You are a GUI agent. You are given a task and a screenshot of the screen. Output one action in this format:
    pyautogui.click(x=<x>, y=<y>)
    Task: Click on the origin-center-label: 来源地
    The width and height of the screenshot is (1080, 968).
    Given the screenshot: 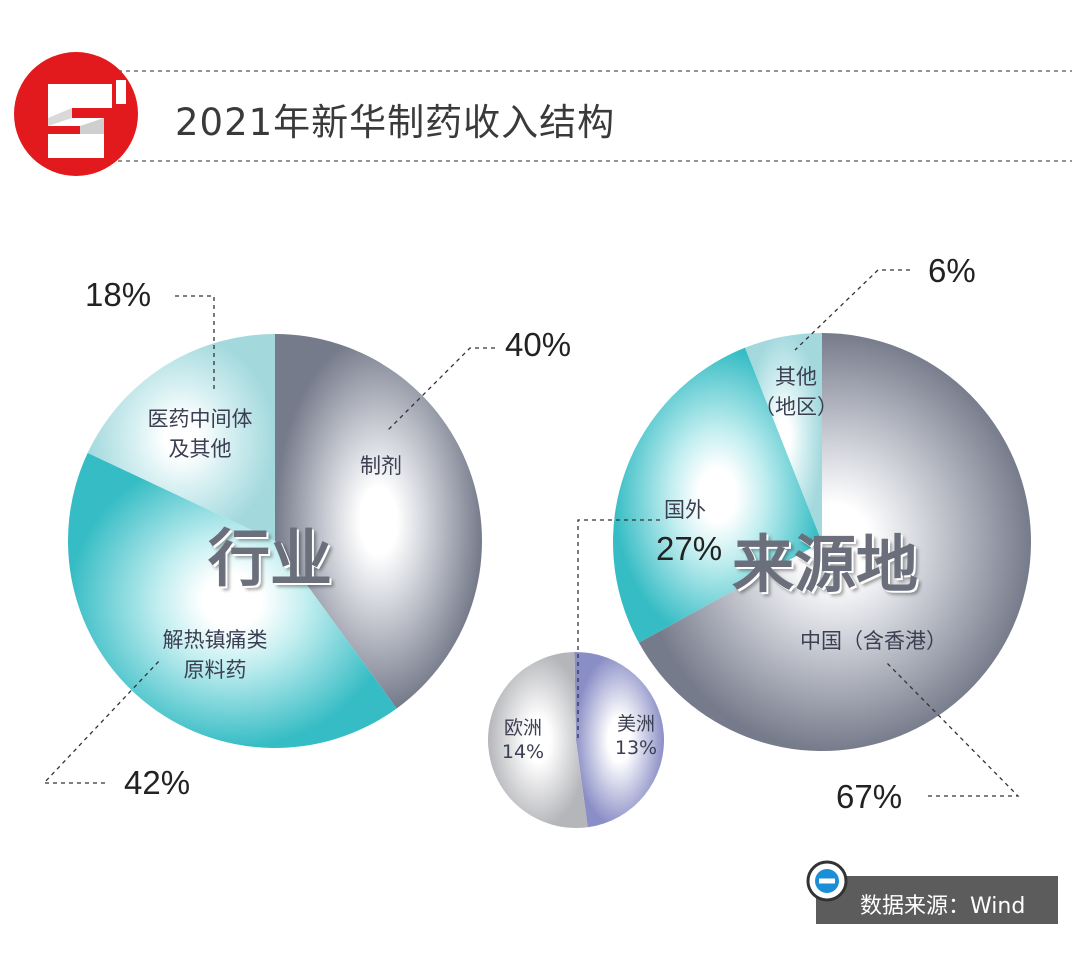 What is the action you would take?
    pyautogui.click(x=825, y=564)
    